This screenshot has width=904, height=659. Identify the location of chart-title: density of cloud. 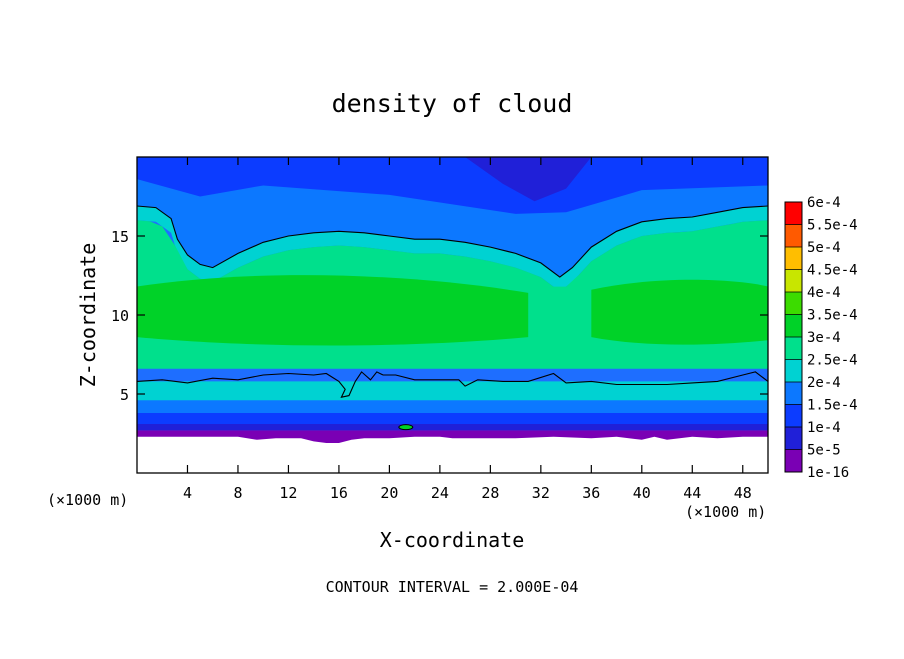
(452, 103).